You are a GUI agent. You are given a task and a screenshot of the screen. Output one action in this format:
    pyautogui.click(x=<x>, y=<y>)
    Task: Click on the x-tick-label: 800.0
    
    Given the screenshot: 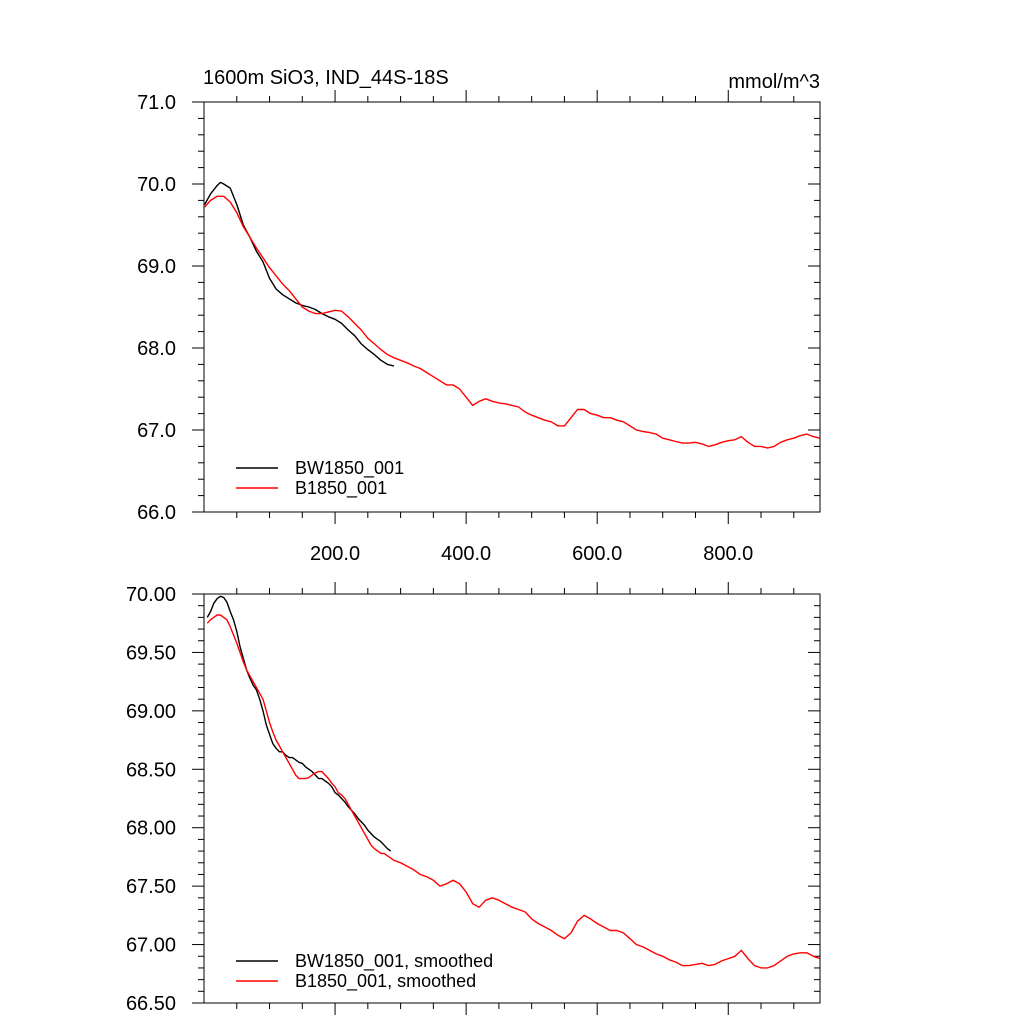 What is the action you would take?
    pyautogui.click(x=728, y=554)
    